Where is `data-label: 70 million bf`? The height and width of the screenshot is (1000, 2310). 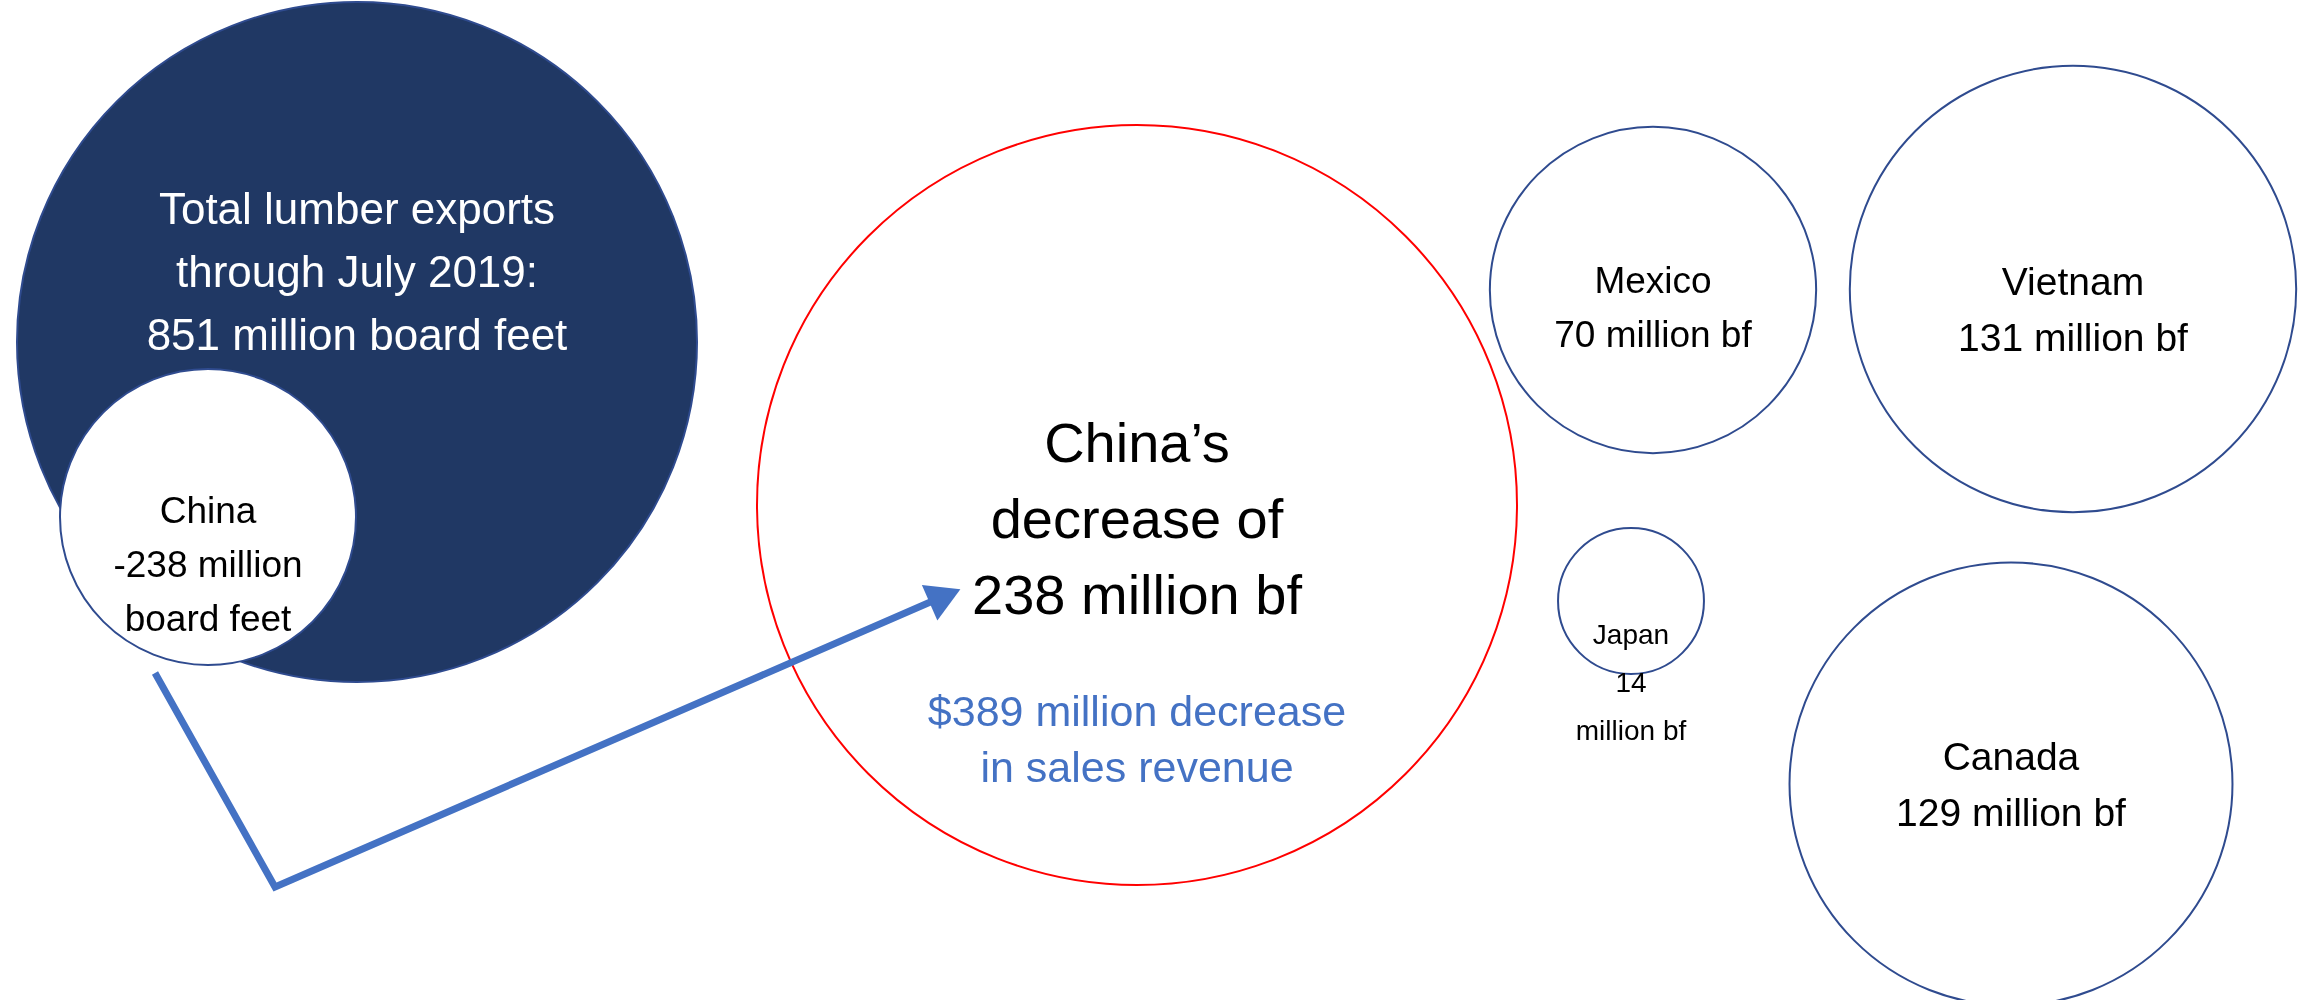
data-label: 70 million bf is located at coordinates (1653, 334).